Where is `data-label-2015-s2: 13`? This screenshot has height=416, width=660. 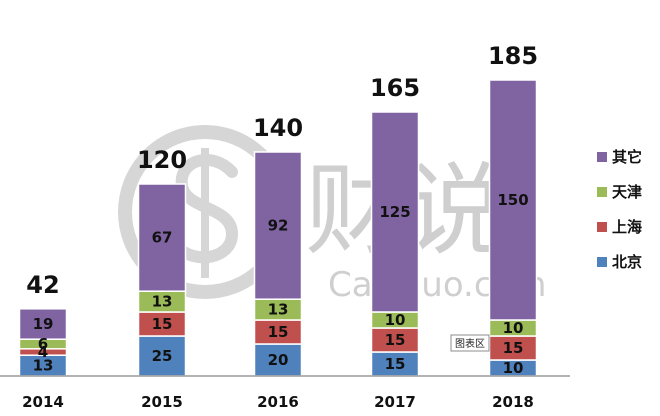 data-label-2015-s2: 13 is located at coordinates (162, 302).